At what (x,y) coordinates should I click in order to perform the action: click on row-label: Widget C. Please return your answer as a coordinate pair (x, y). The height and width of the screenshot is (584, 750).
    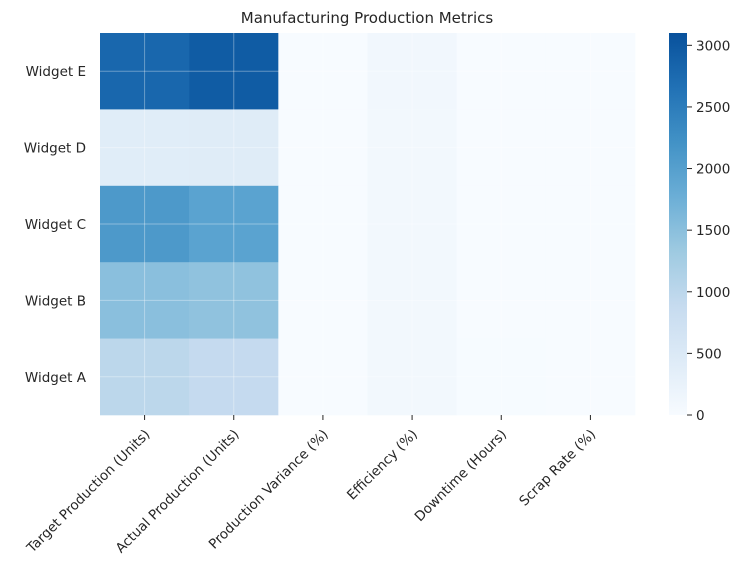
    Looking at the image, I should click on (55, 225).